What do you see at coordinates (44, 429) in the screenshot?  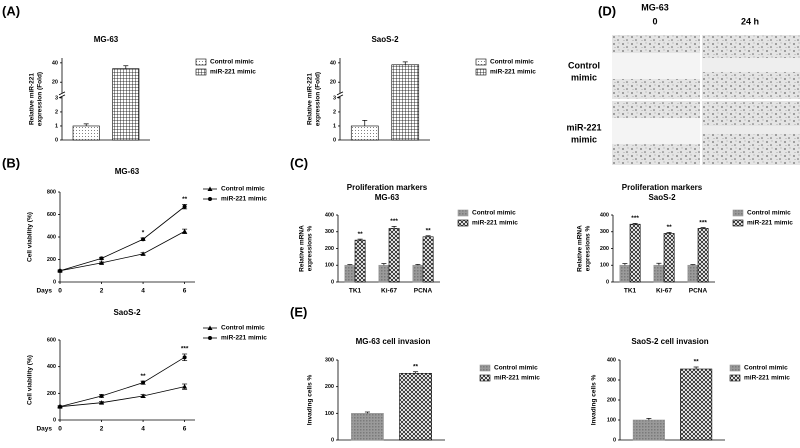 I see `x-axis-label: Days` at bounding box center [44, 429].